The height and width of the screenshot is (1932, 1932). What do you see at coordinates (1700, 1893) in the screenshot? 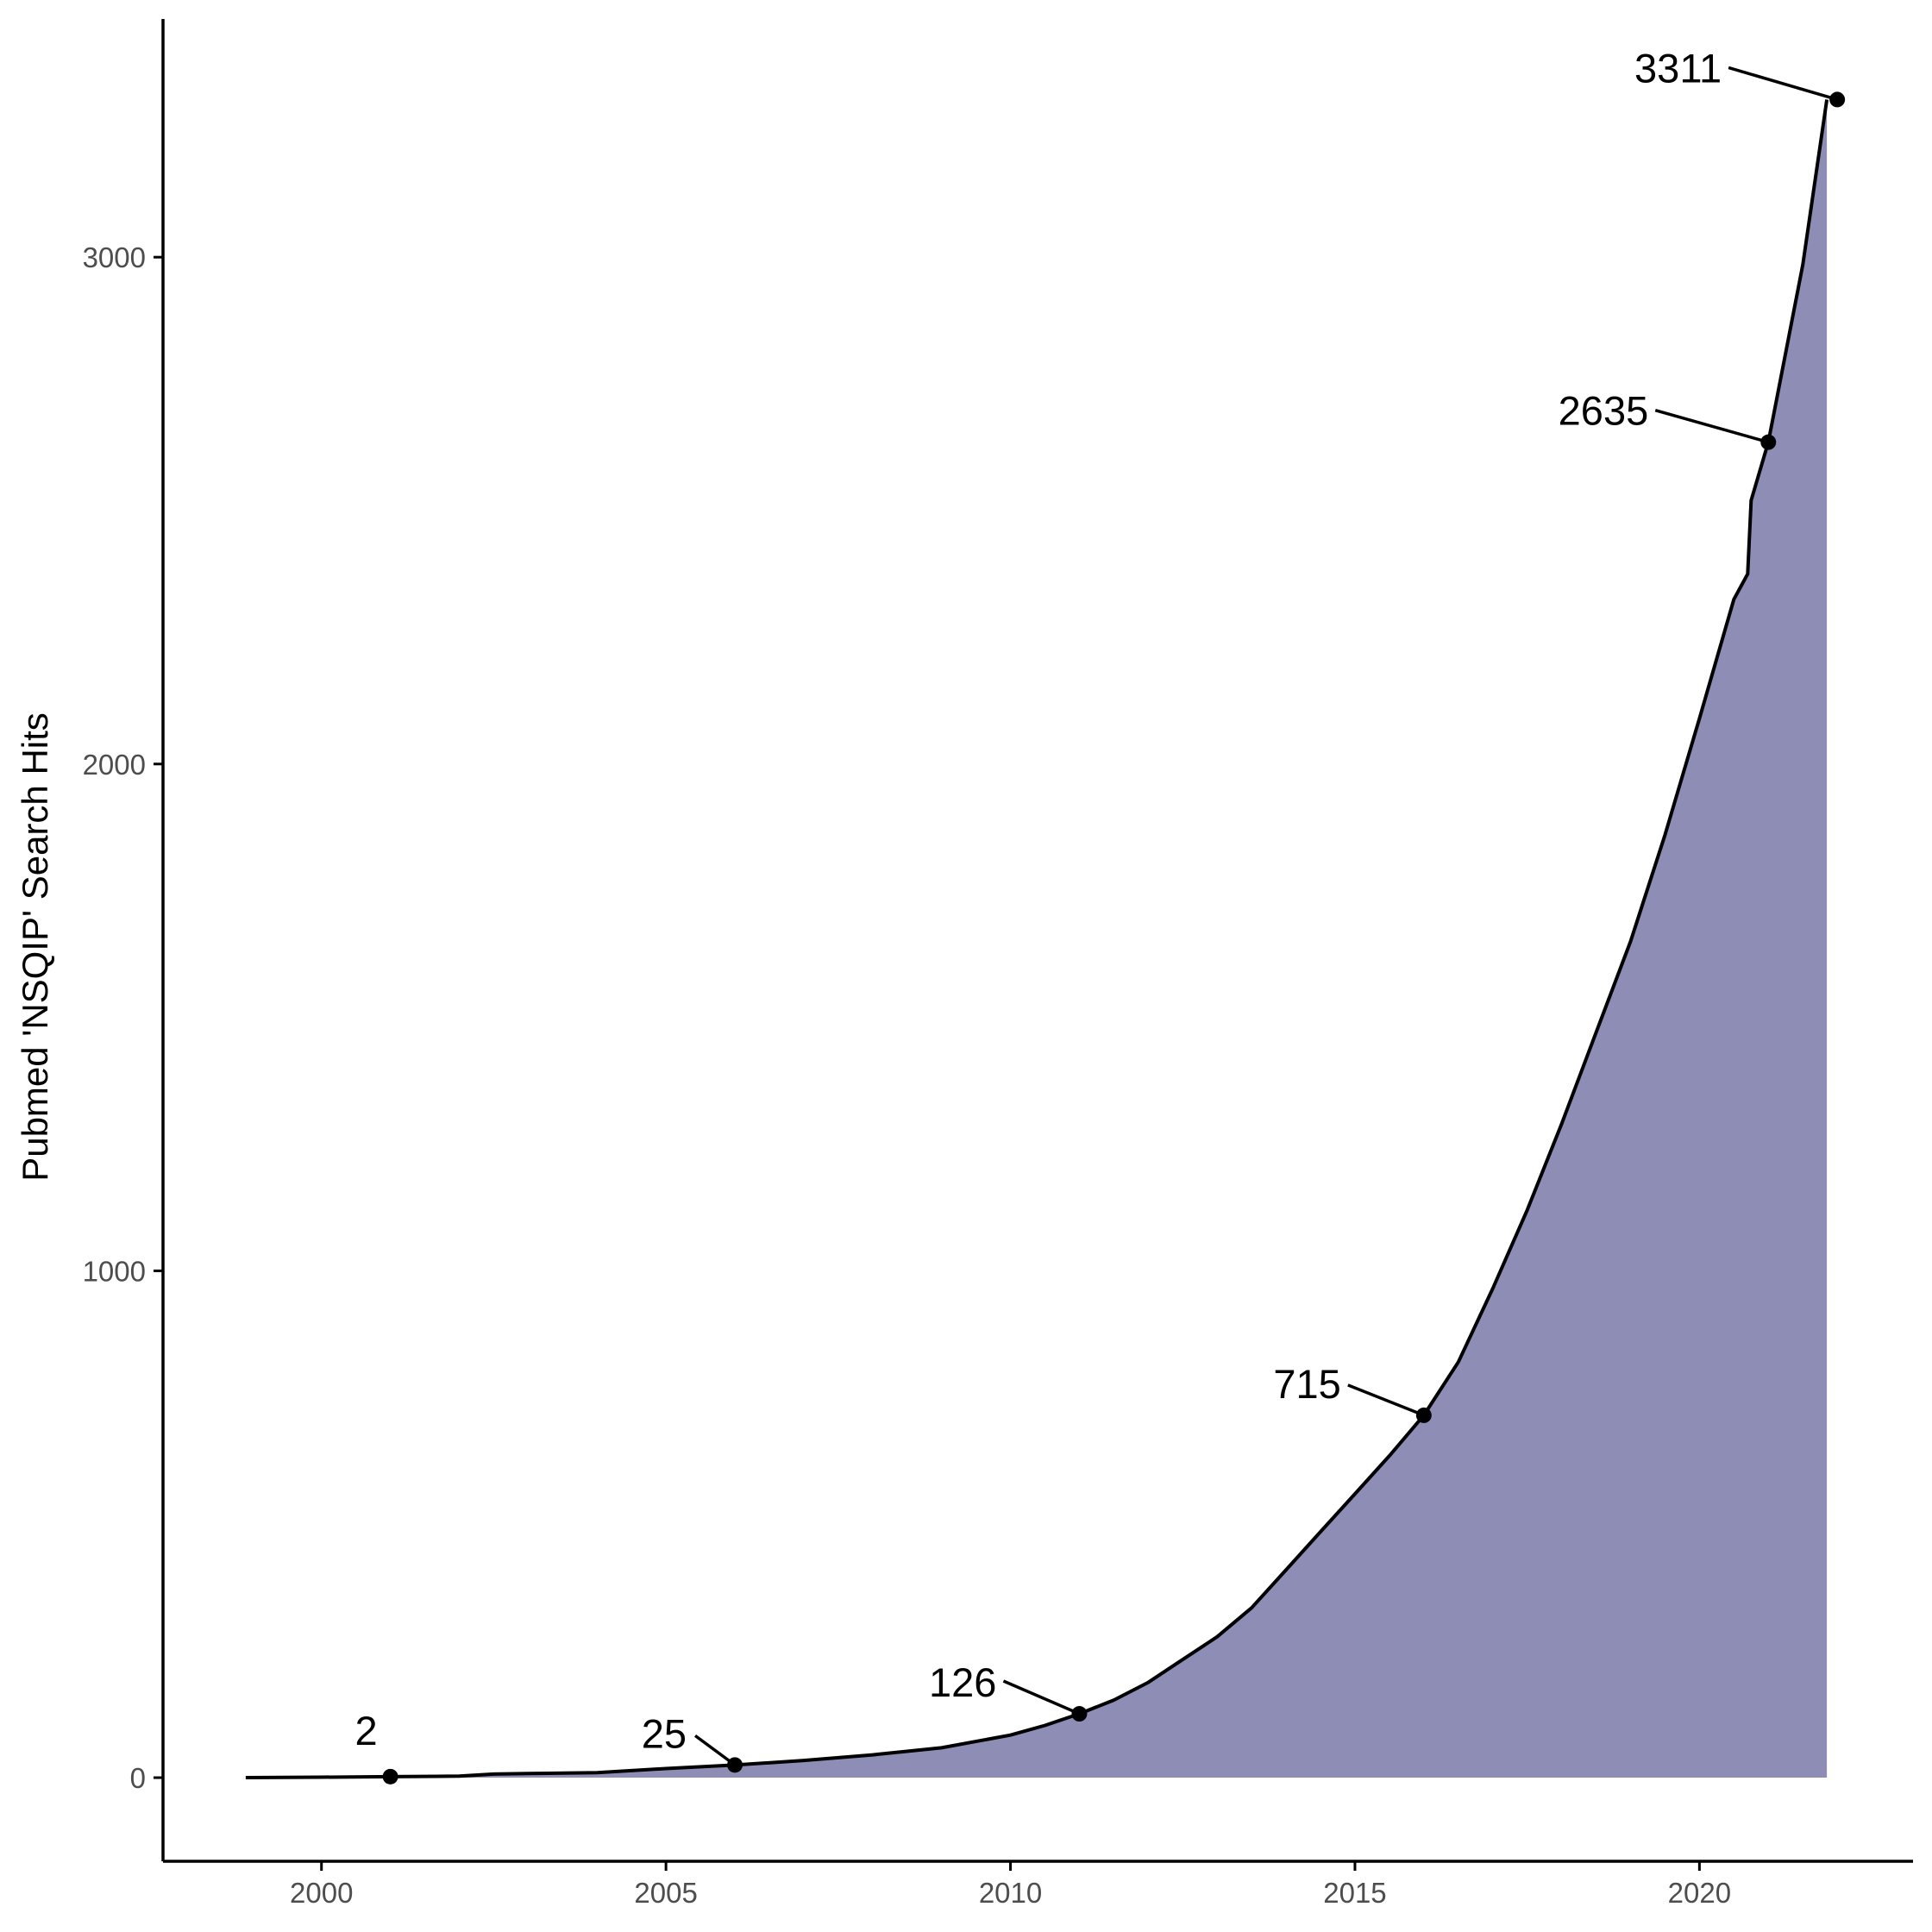
I see `x-tick-label-2020: 2020` at bounding box center [1700, 1893].